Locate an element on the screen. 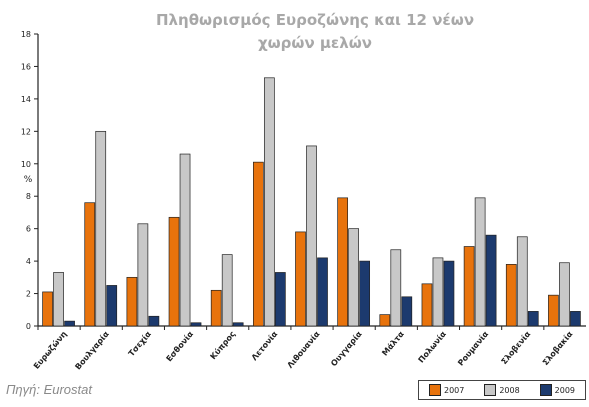  legend-label: 2007 is located at coordinates (454, 390).